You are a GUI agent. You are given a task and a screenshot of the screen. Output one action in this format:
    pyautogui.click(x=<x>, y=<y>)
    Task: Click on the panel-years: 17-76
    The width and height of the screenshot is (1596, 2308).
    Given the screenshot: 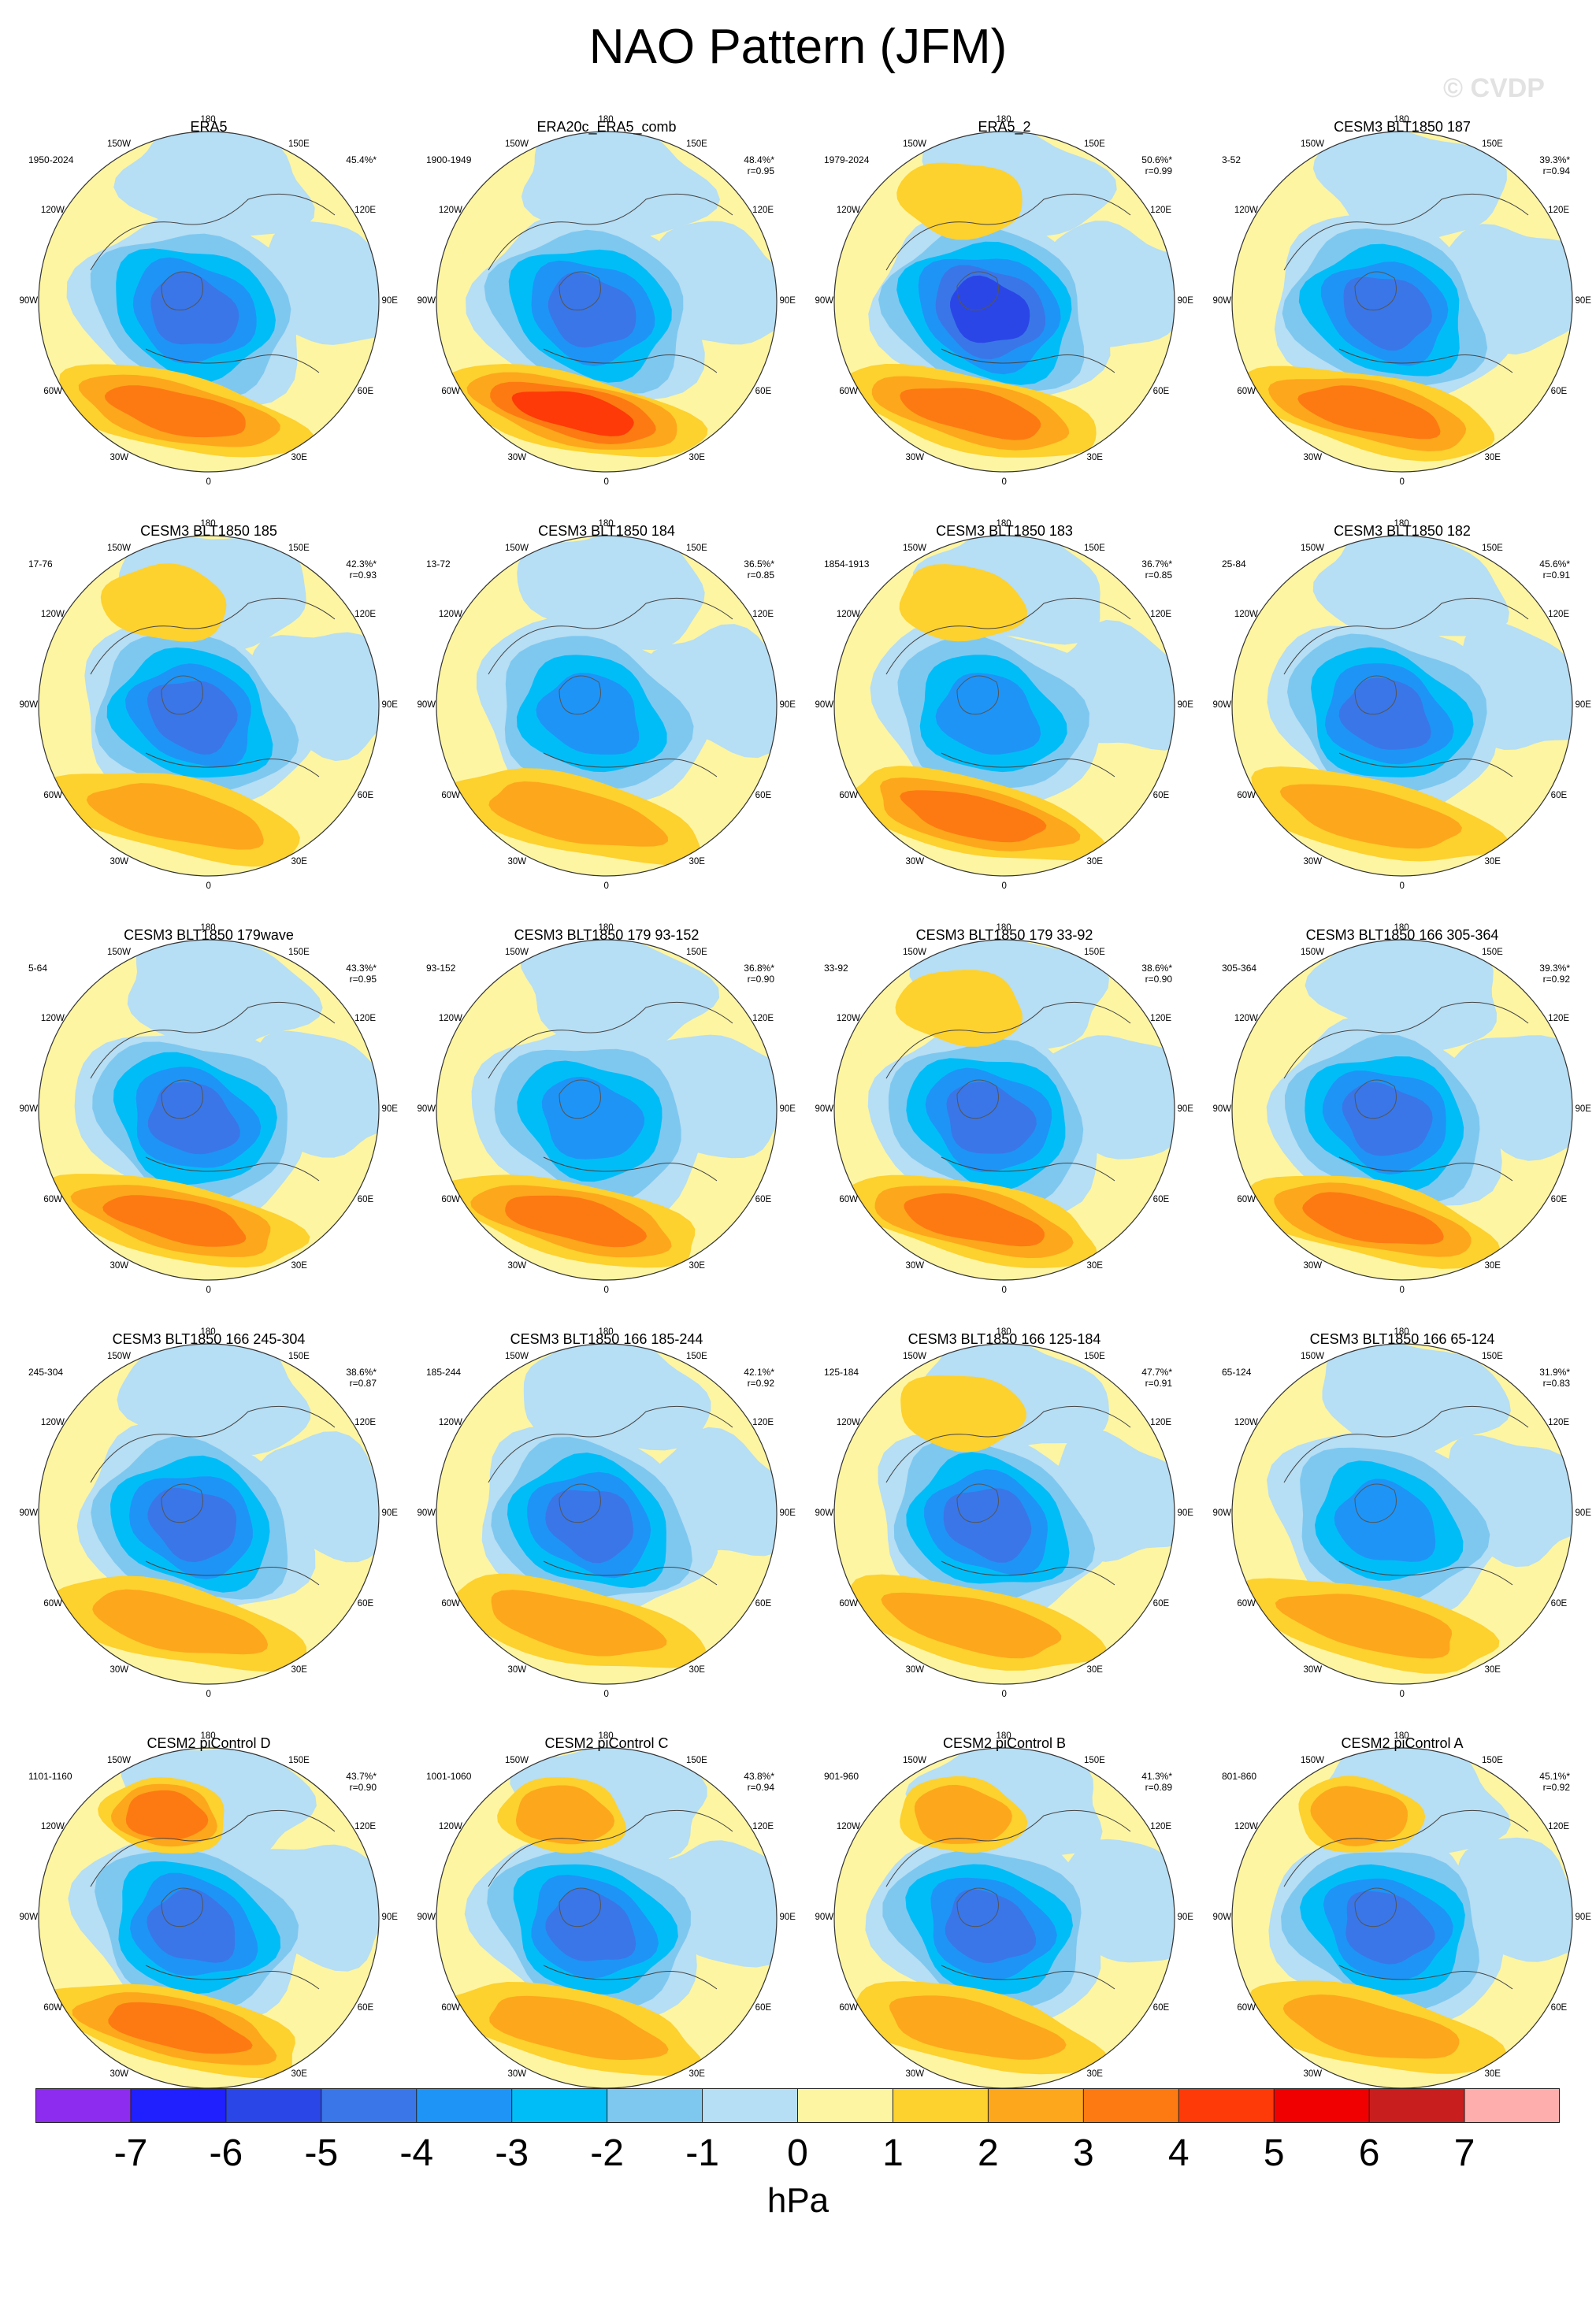 What is the action you would take?
    pyautogui.click(x=40, y=564)
    